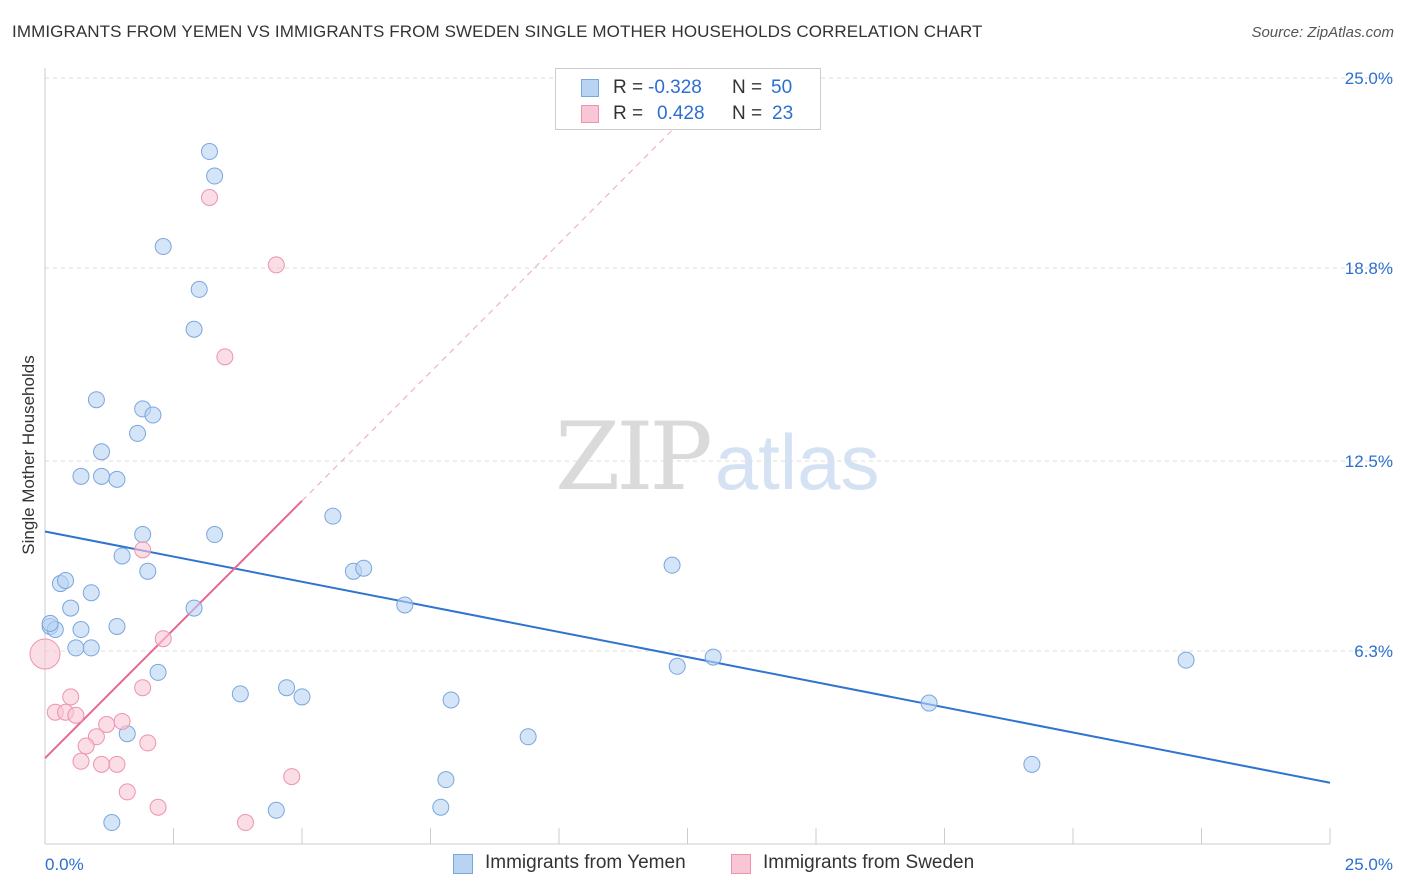  Describe the element at coordinates (628, 113) in the screenshot. I see `sweden-r-label: R =` at that location.